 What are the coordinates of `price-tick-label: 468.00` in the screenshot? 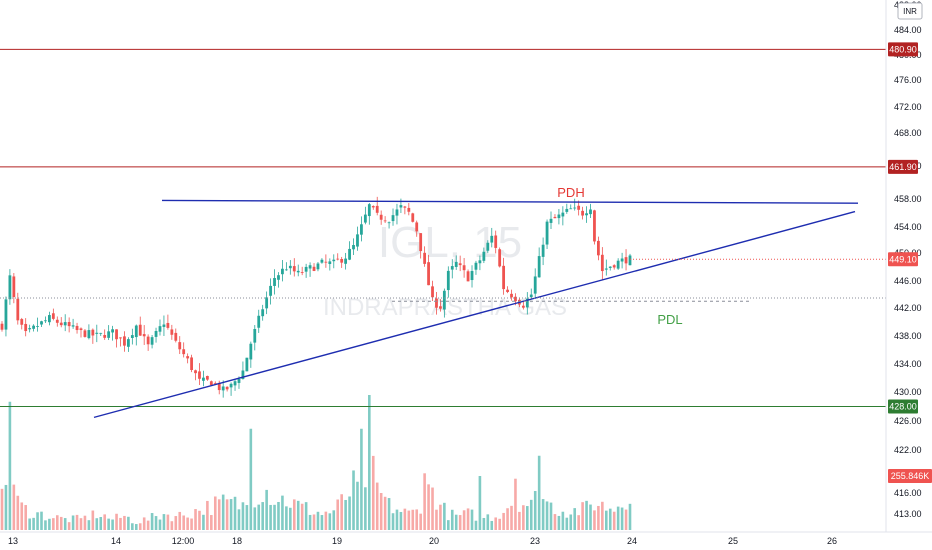 It's located at (908, 133).